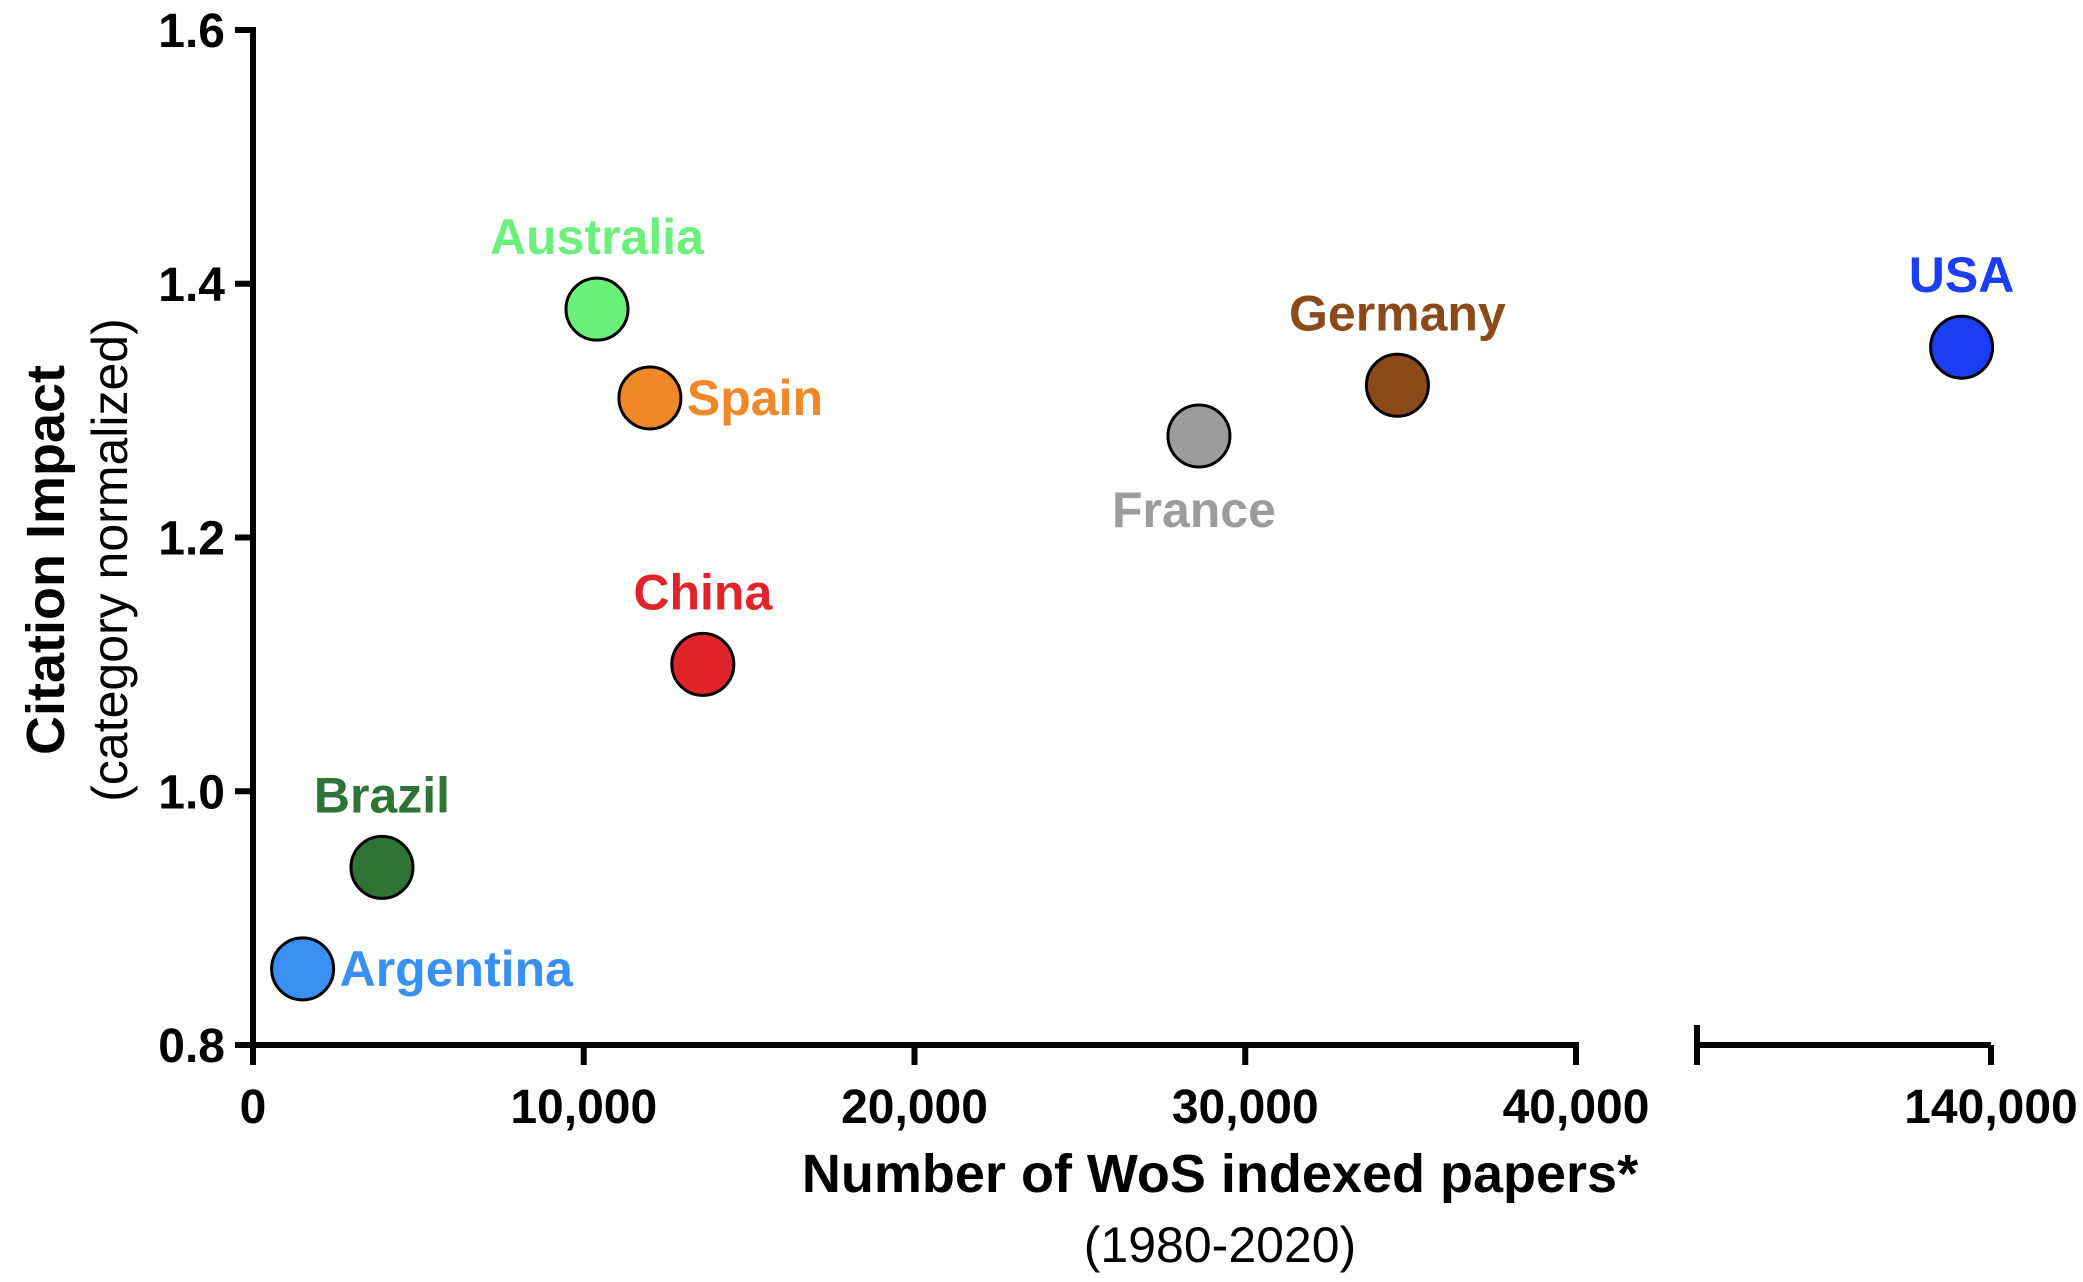  Describe the element at coordinates (1962, 347) in the screenshot. I see `point-usa` at that location.